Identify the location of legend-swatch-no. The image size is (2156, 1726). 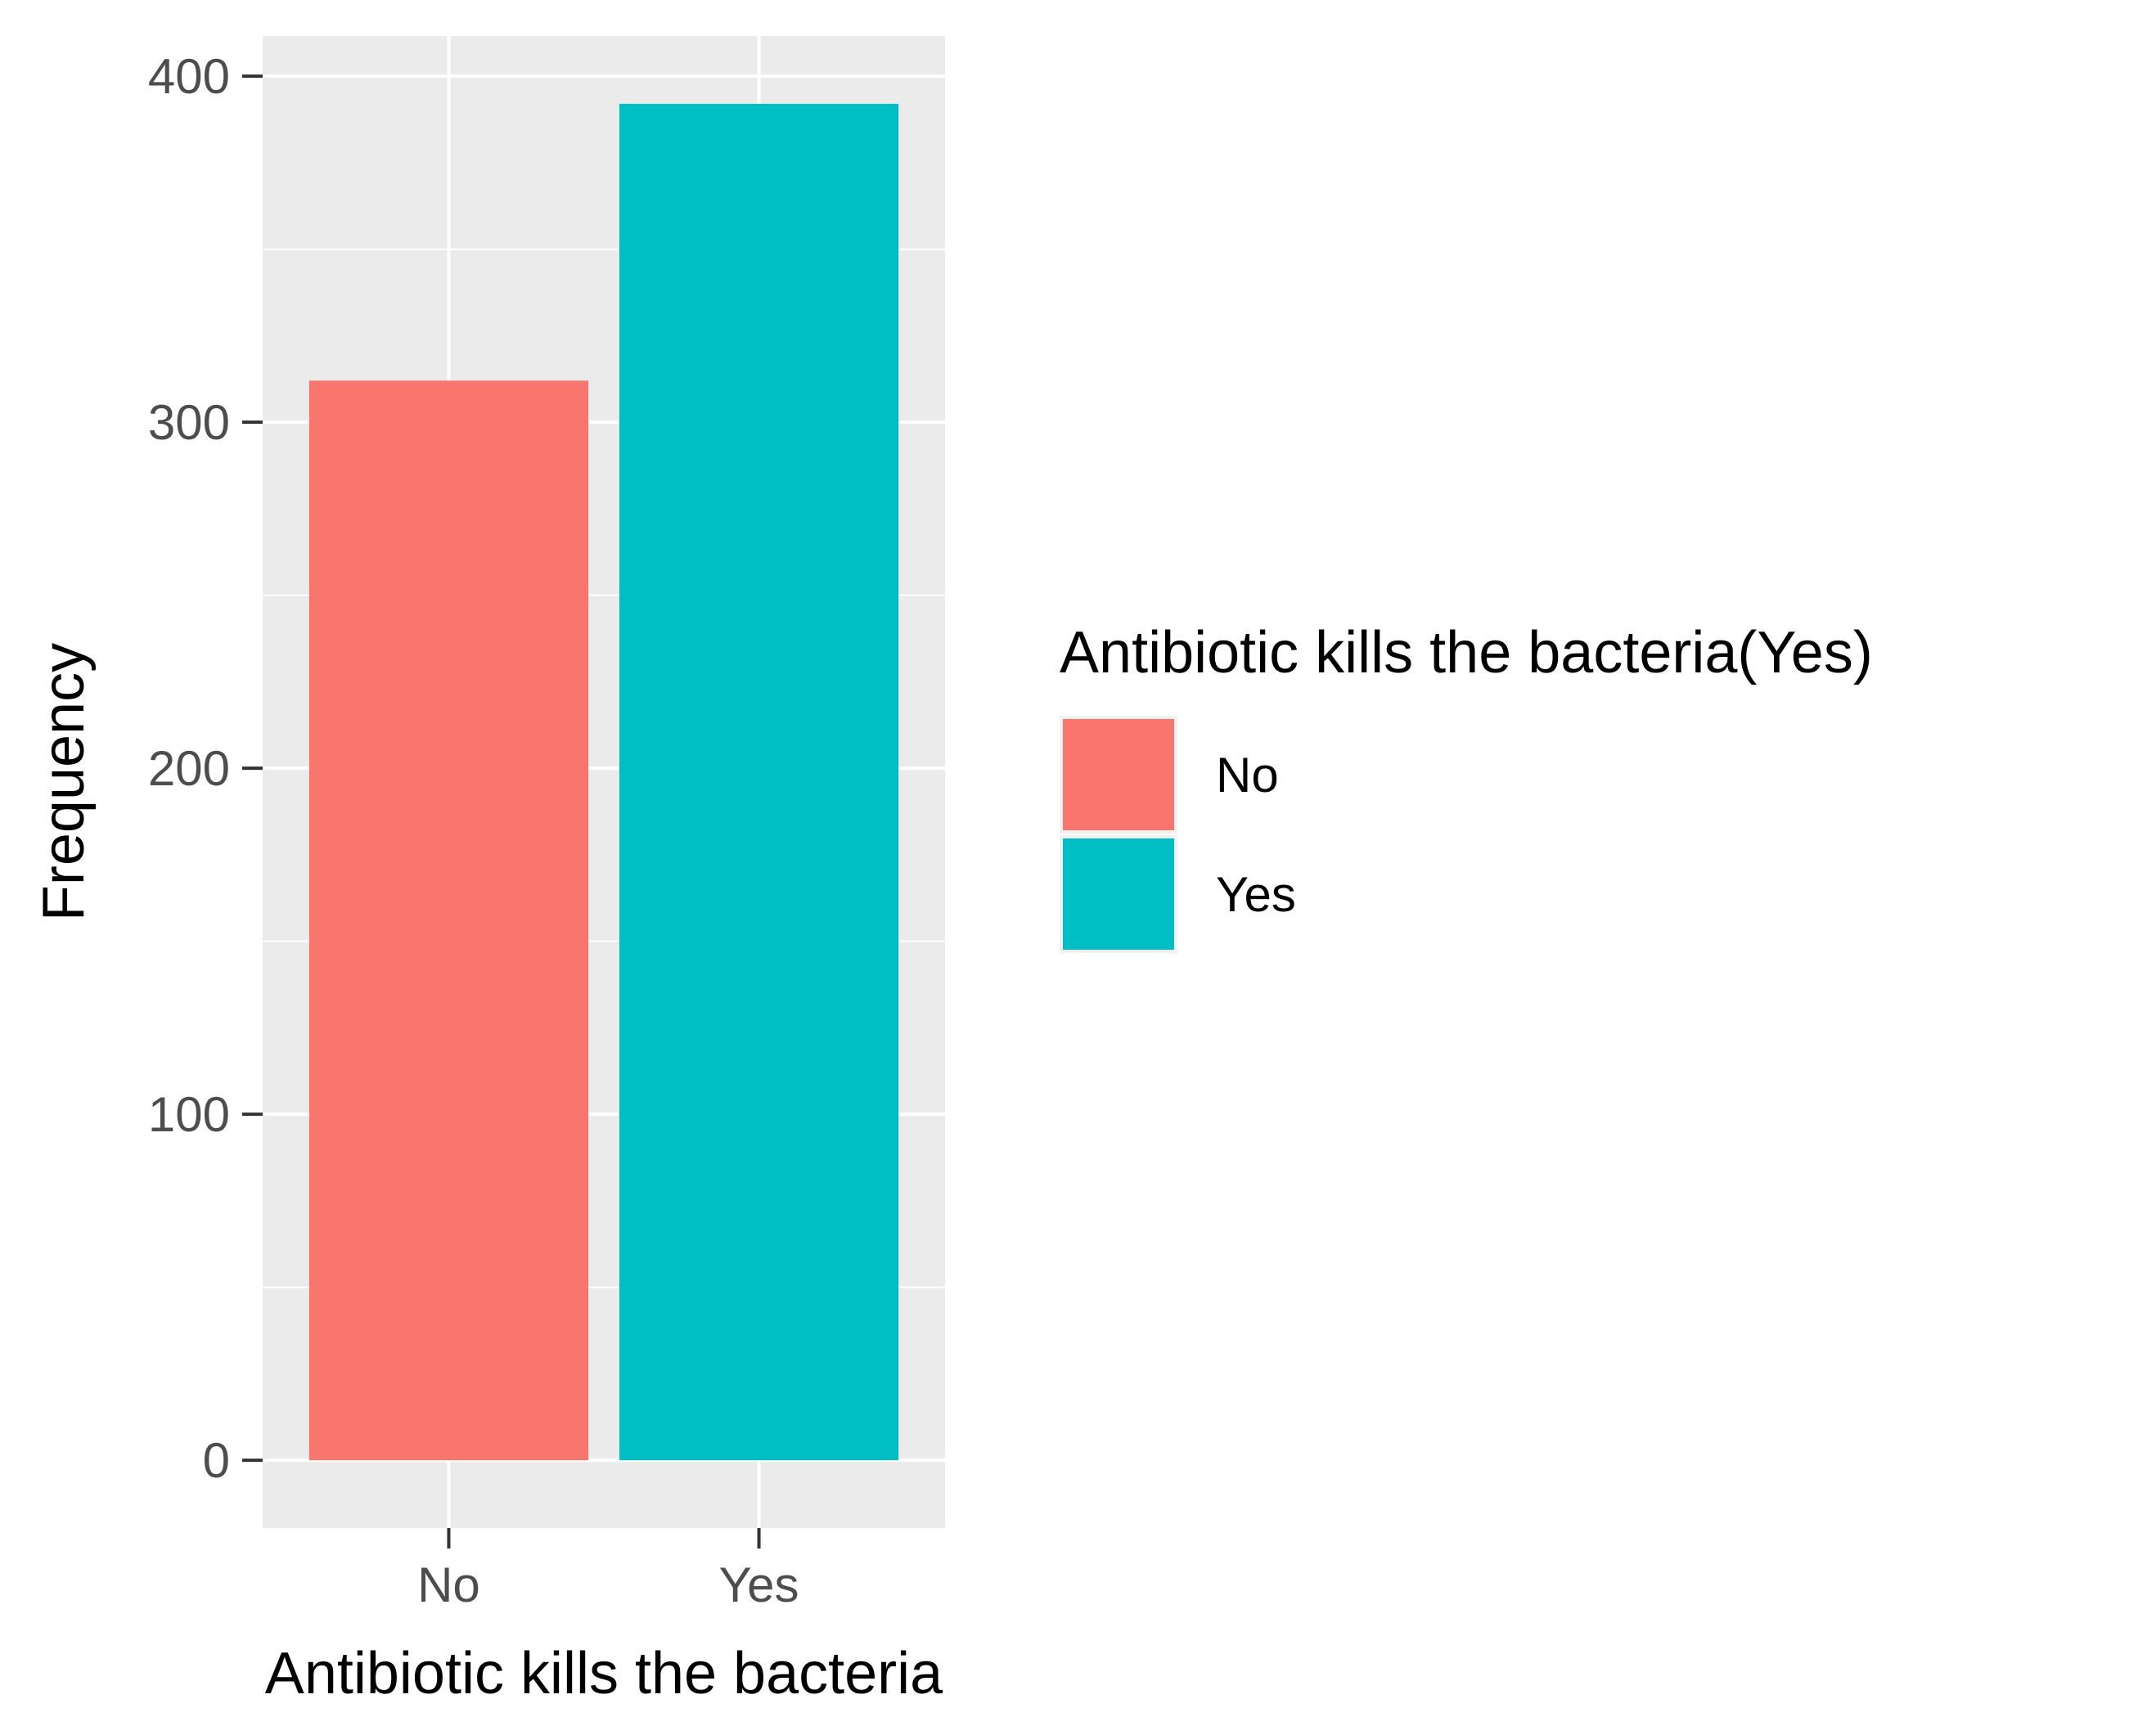
(1118, 774).